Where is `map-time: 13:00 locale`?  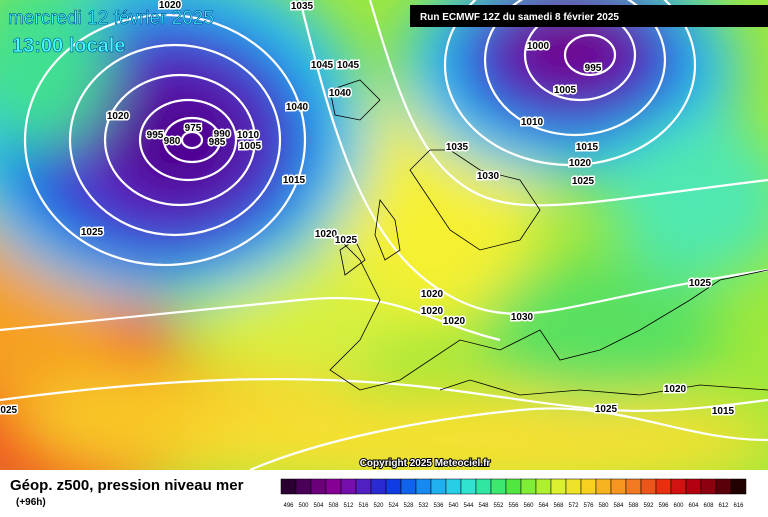 map-time: 13:00 locale is located at coordinates (68, 46).